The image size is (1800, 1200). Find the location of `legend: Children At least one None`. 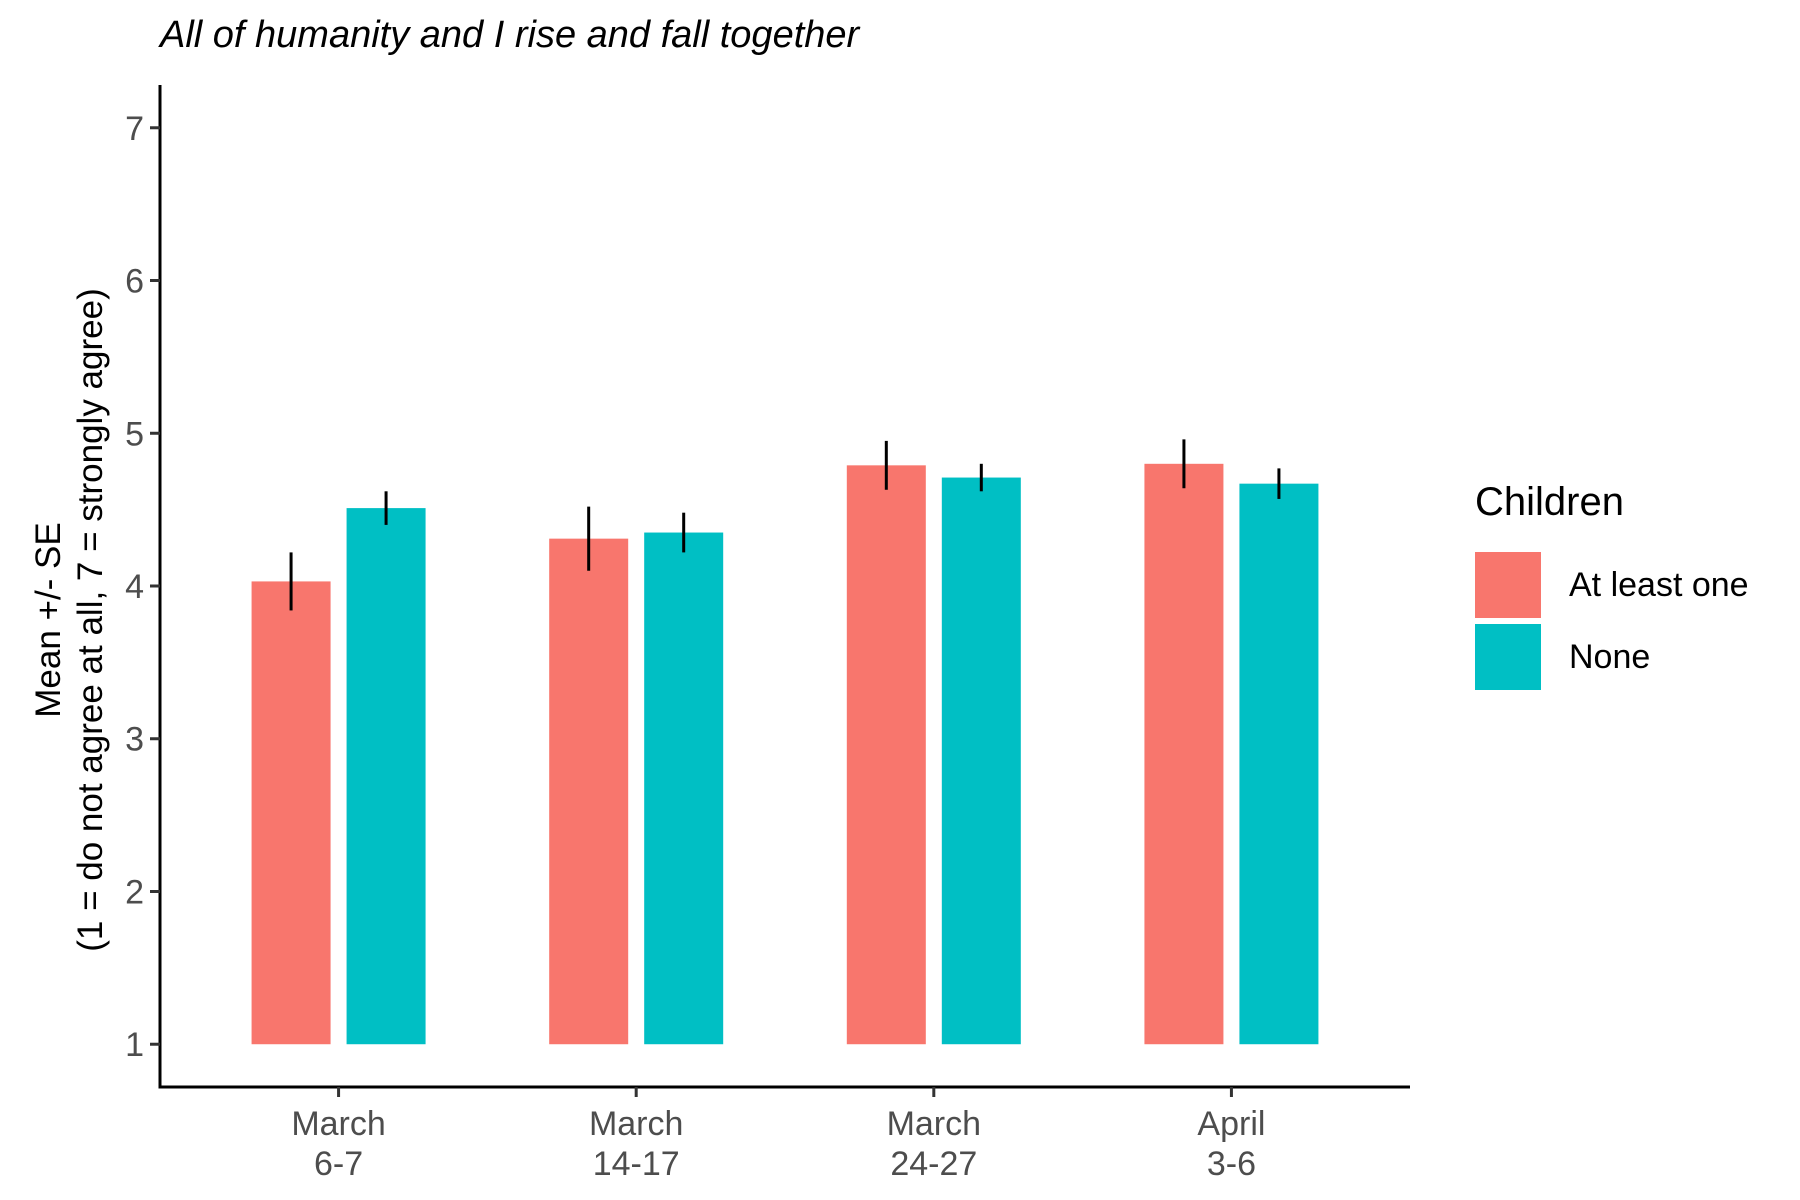

legend: Children At least one None is located at coordinates (1612, 586).